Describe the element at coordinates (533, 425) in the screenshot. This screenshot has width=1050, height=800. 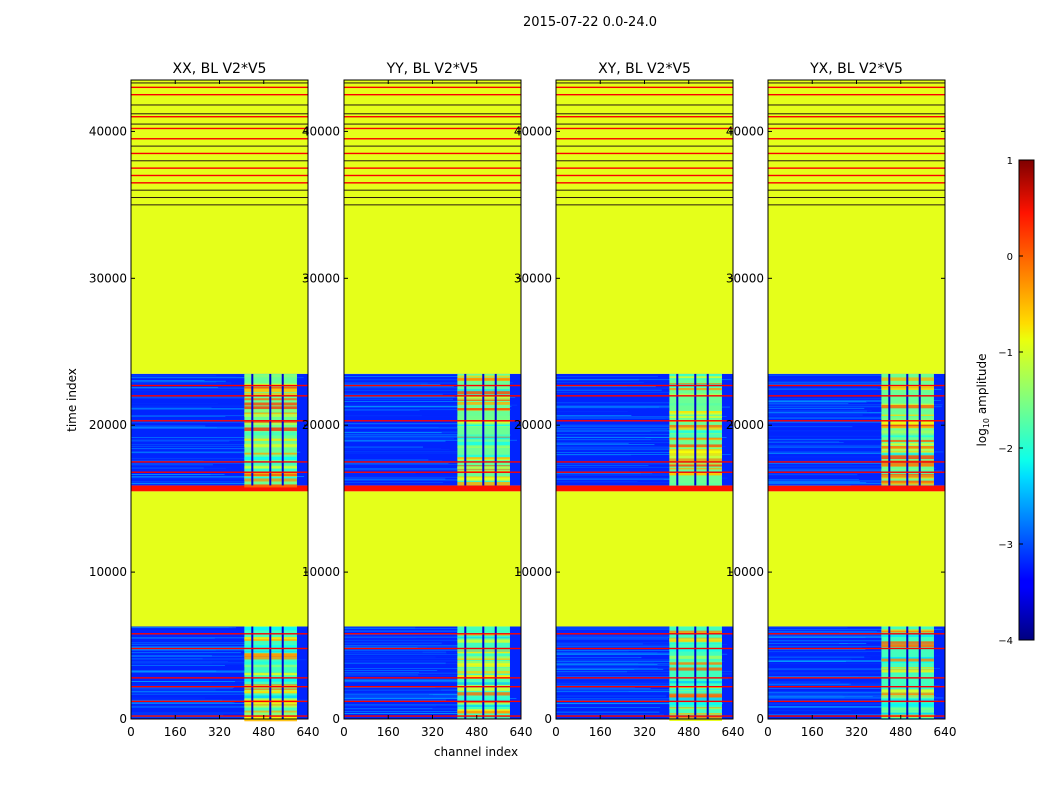
I see `y-tick-label: 20000` at that location.